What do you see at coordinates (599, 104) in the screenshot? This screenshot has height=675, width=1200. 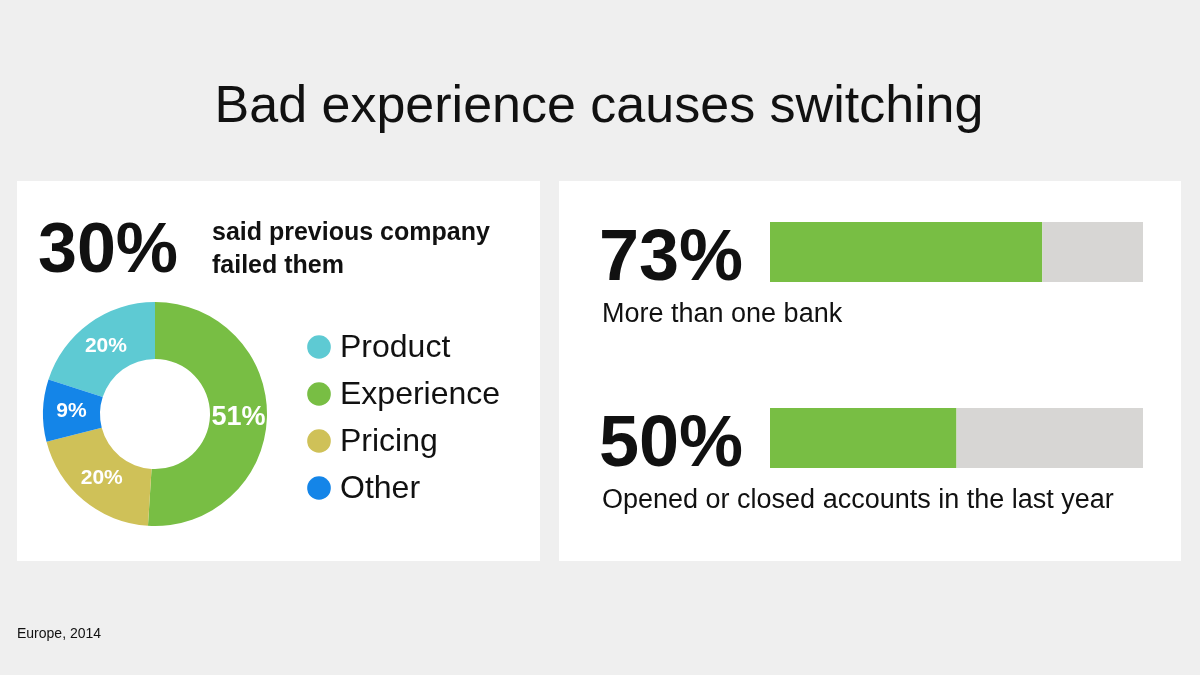 I see `chart-title: Bad experience causes switching` at bounding box center [599, 104].